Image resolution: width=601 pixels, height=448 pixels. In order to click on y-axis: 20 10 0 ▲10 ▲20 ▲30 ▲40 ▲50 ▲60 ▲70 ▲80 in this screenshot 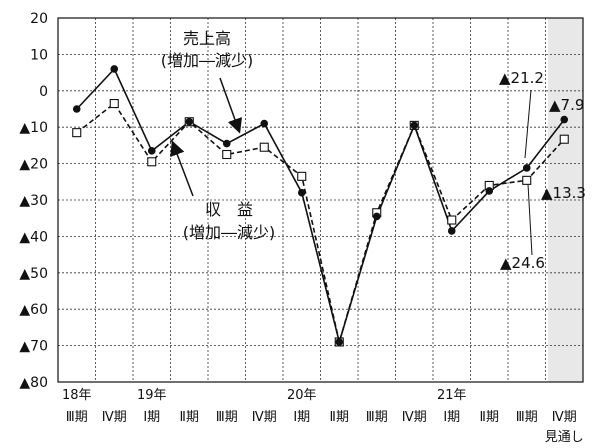, I will do `click(33, 201)`.